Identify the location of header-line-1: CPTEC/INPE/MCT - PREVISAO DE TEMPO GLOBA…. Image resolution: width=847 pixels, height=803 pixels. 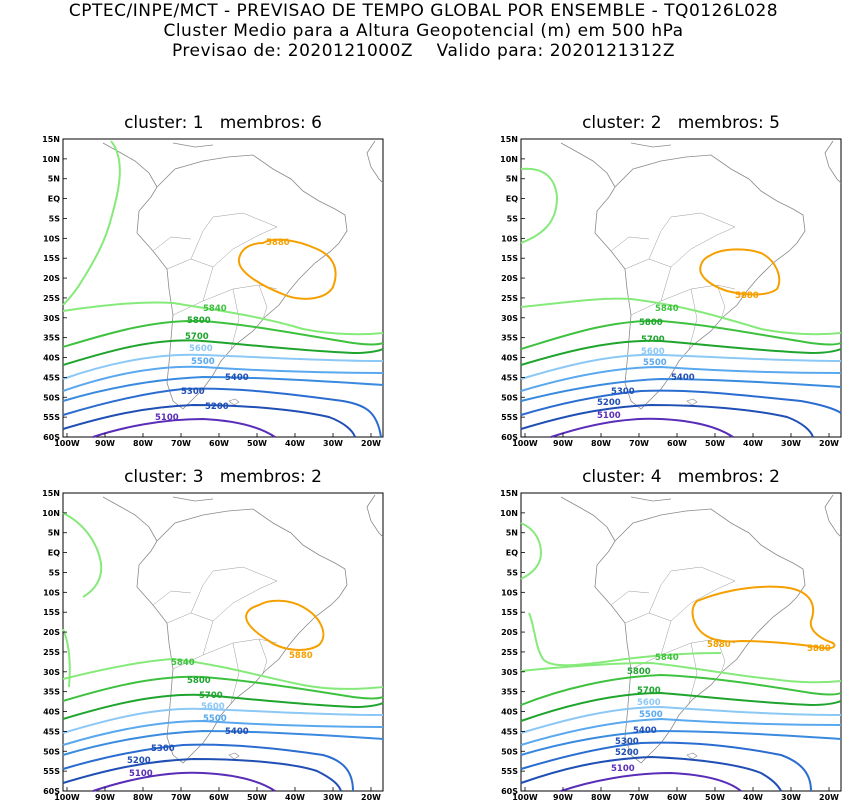
(423, 11).